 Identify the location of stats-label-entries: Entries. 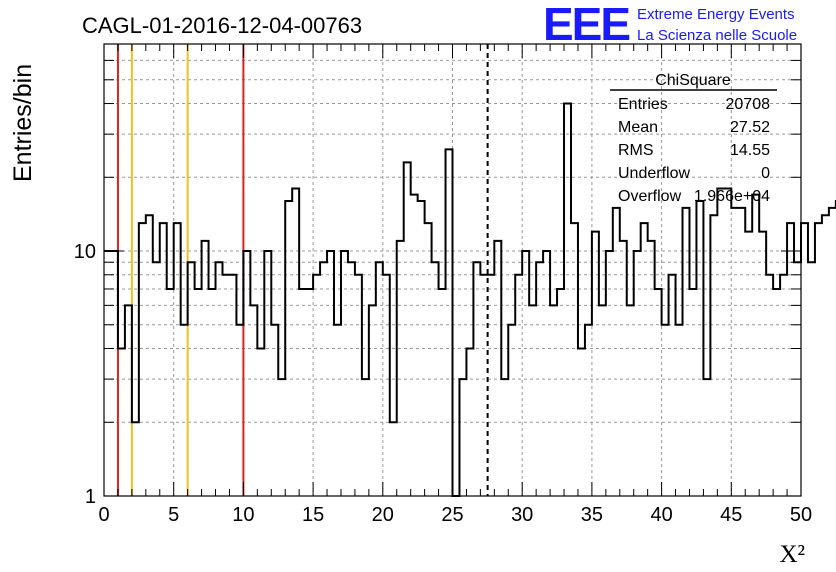
(643, 104).